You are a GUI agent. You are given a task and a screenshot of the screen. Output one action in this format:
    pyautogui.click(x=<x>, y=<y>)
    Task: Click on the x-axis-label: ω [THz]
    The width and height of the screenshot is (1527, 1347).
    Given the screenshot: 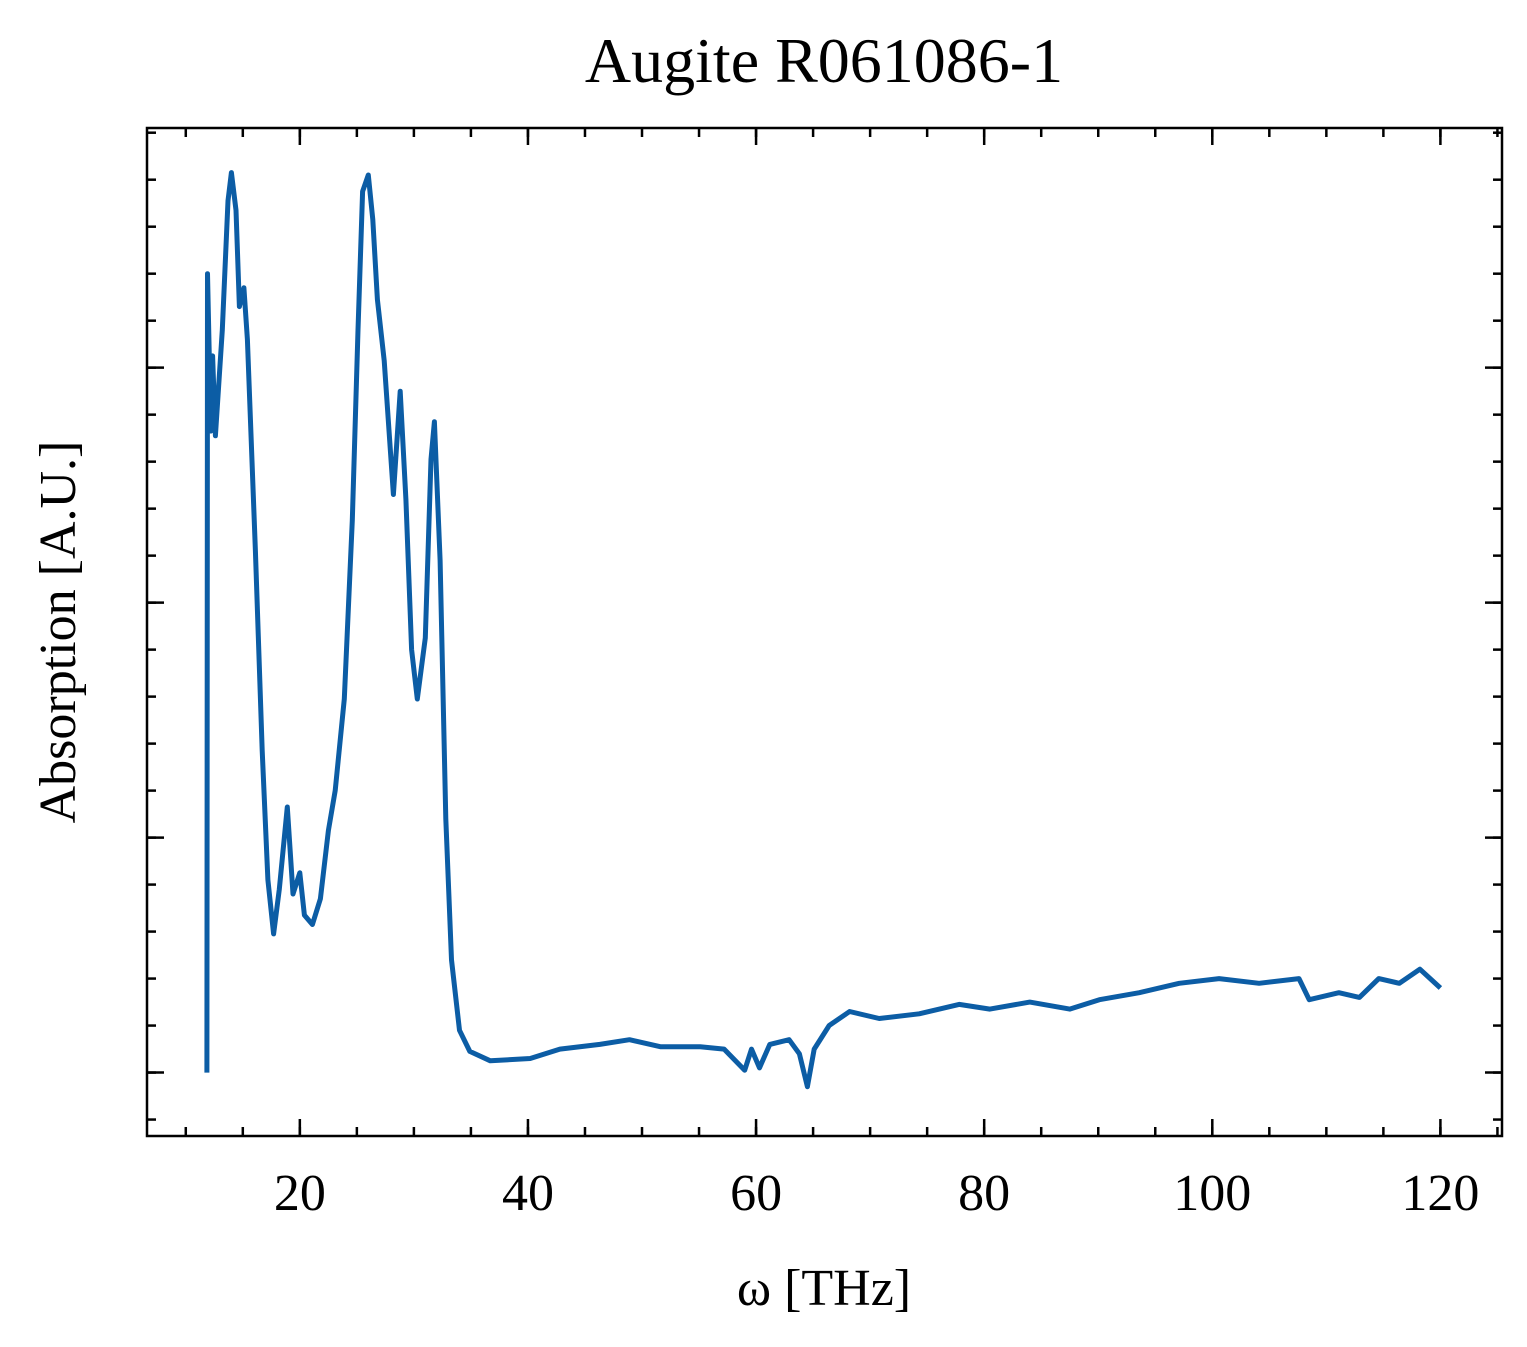 What is the action you would take?
    pyautogui.click(x=824, y=1288)
    